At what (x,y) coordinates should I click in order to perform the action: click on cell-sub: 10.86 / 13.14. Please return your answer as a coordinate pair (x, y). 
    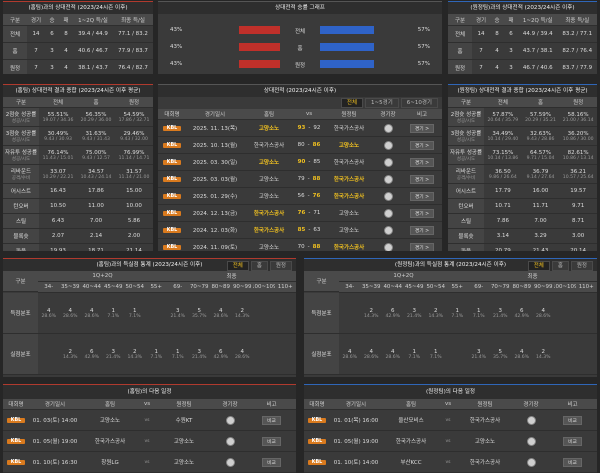
    Looking at the image, I should click on (578, 158).